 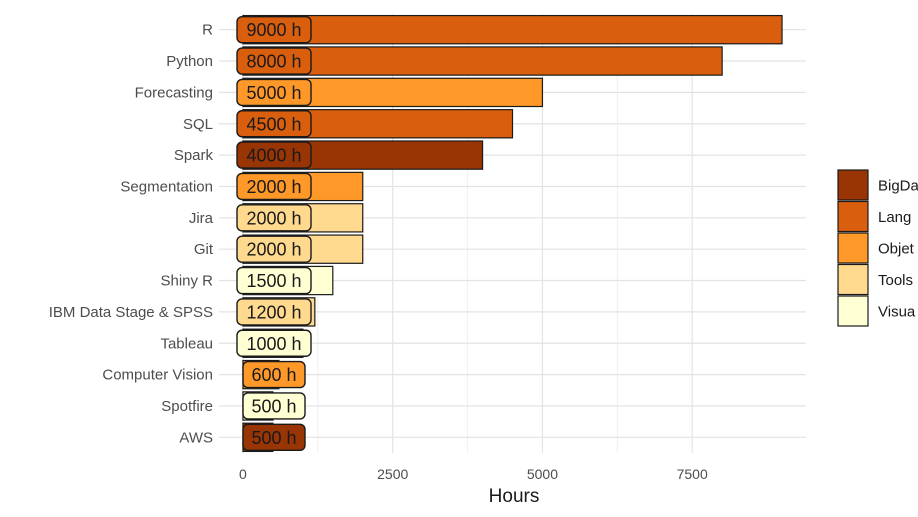 I want to click on bar-python, so click(x=482, y=61).